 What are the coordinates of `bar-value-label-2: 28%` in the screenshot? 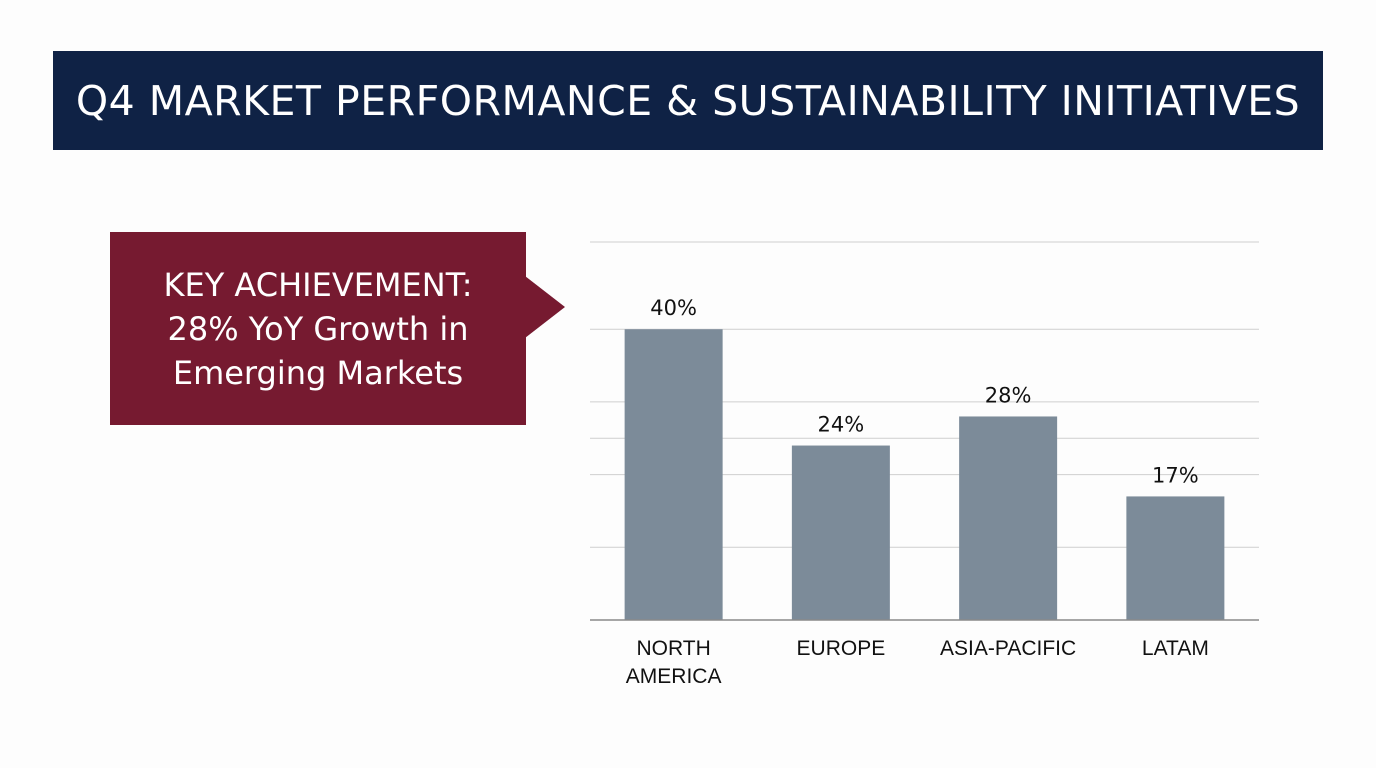 It's located at (1008, 395).